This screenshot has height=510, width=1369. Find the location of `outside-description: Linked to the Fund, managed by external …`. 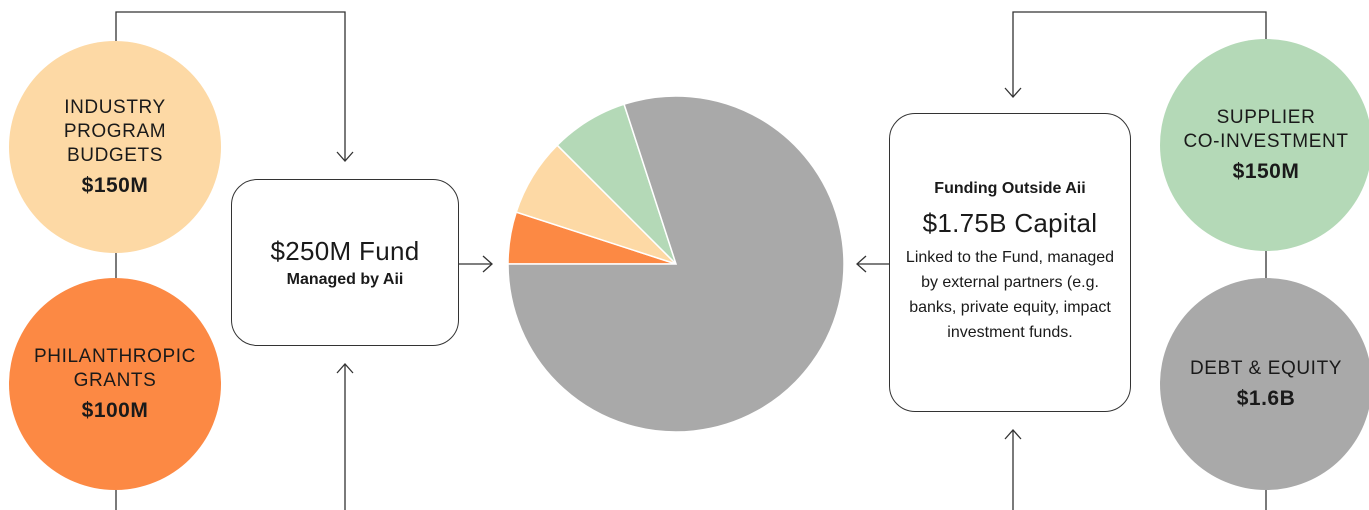

outside-description: Linked to the Fund, managed by external … is located at coordinates (1010, 295).